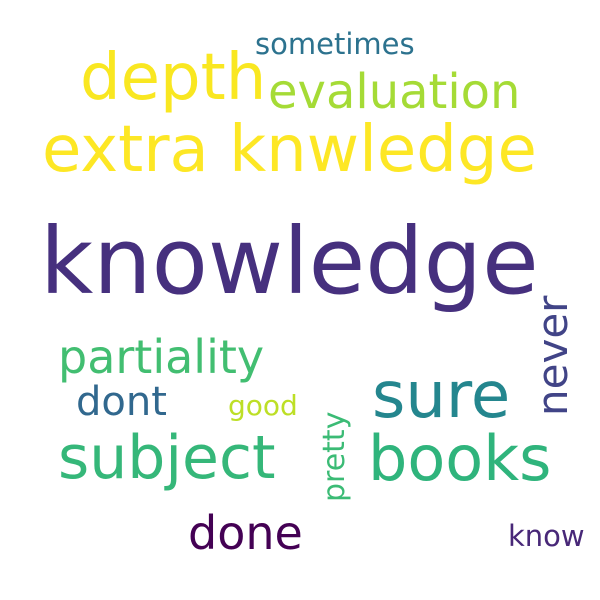 The height and width of the screenshot is (600, 600). I want to click on word-done: done, so click(245, 533).